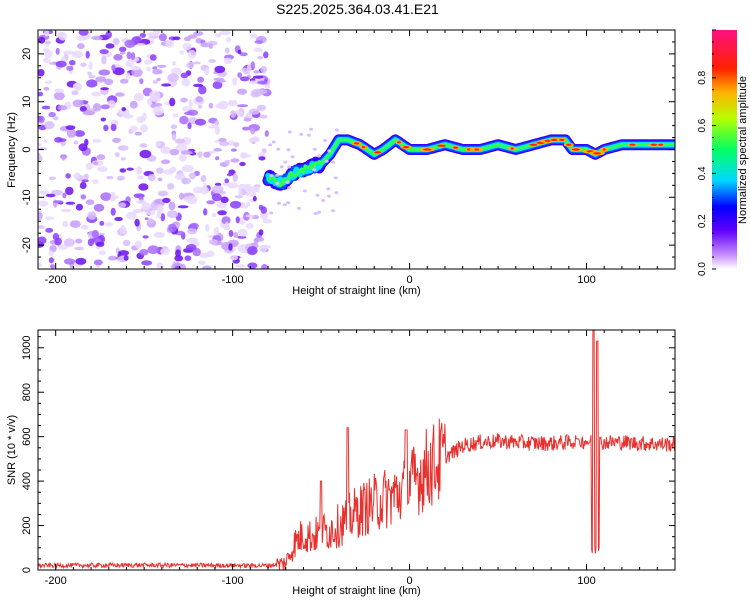  Describe the element at coordinates (56, 581) in the screenshot. I see `snr-xtick-label: -200` at that location.